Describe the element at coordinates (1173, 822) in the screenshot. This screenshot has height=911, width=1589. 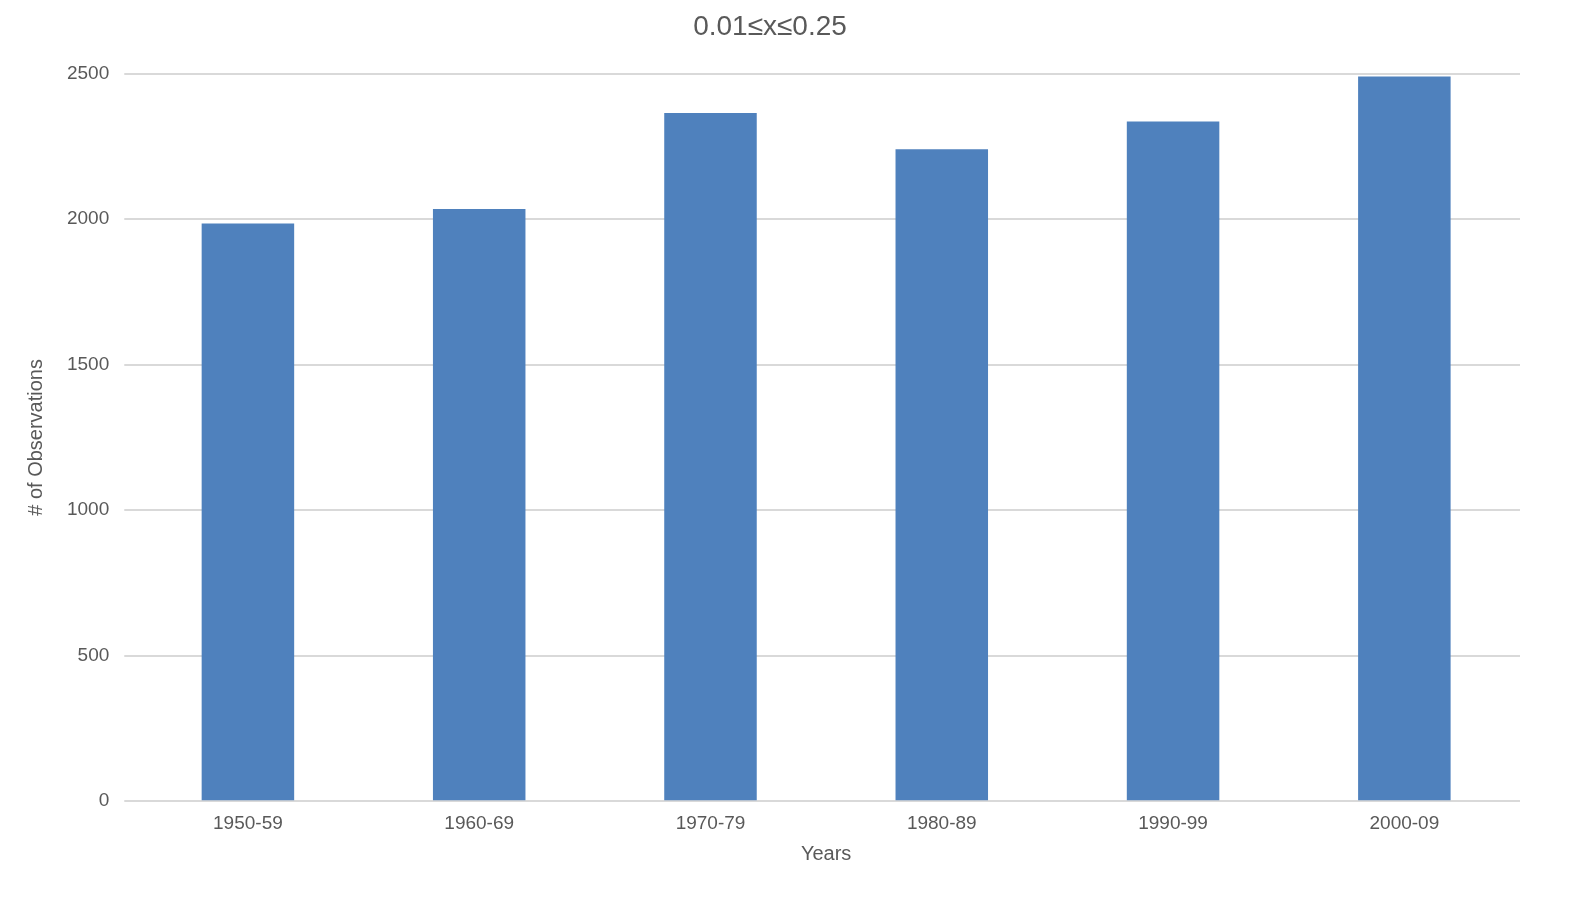
I see `x-tick-label: 1990-99` at that location.